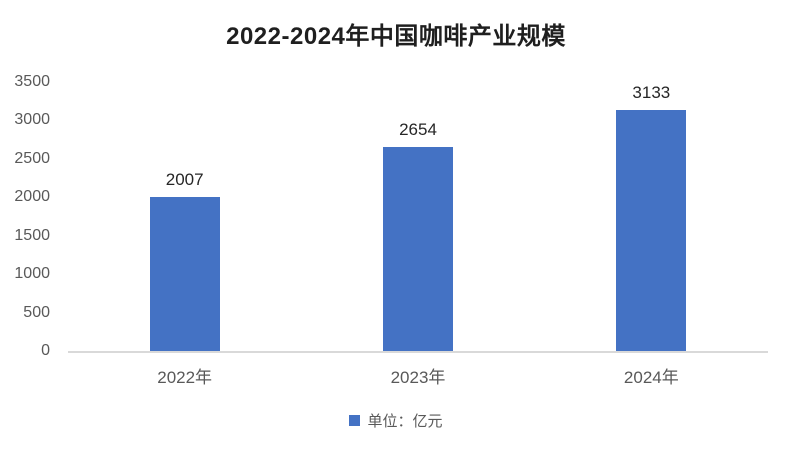  I want to click on y-tick-label: 1500, so click(32, 235).